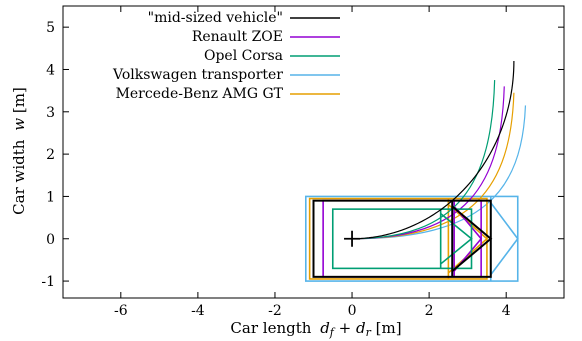 Image resolution: width=582 pixels, height=341 pixels. I want to click on x-tick-label: -4, so click(198, 311).